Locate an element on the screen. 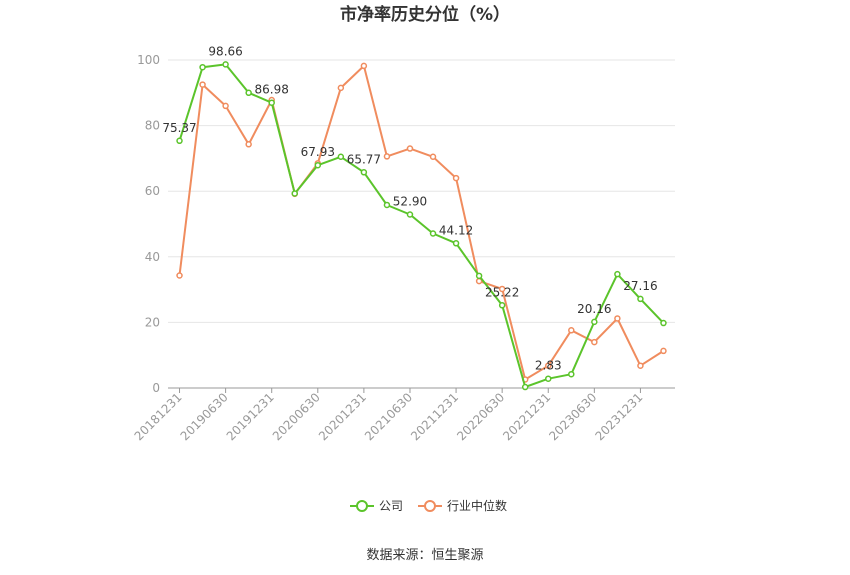  data-label: 27.16 is located at coordinates (640, 286).